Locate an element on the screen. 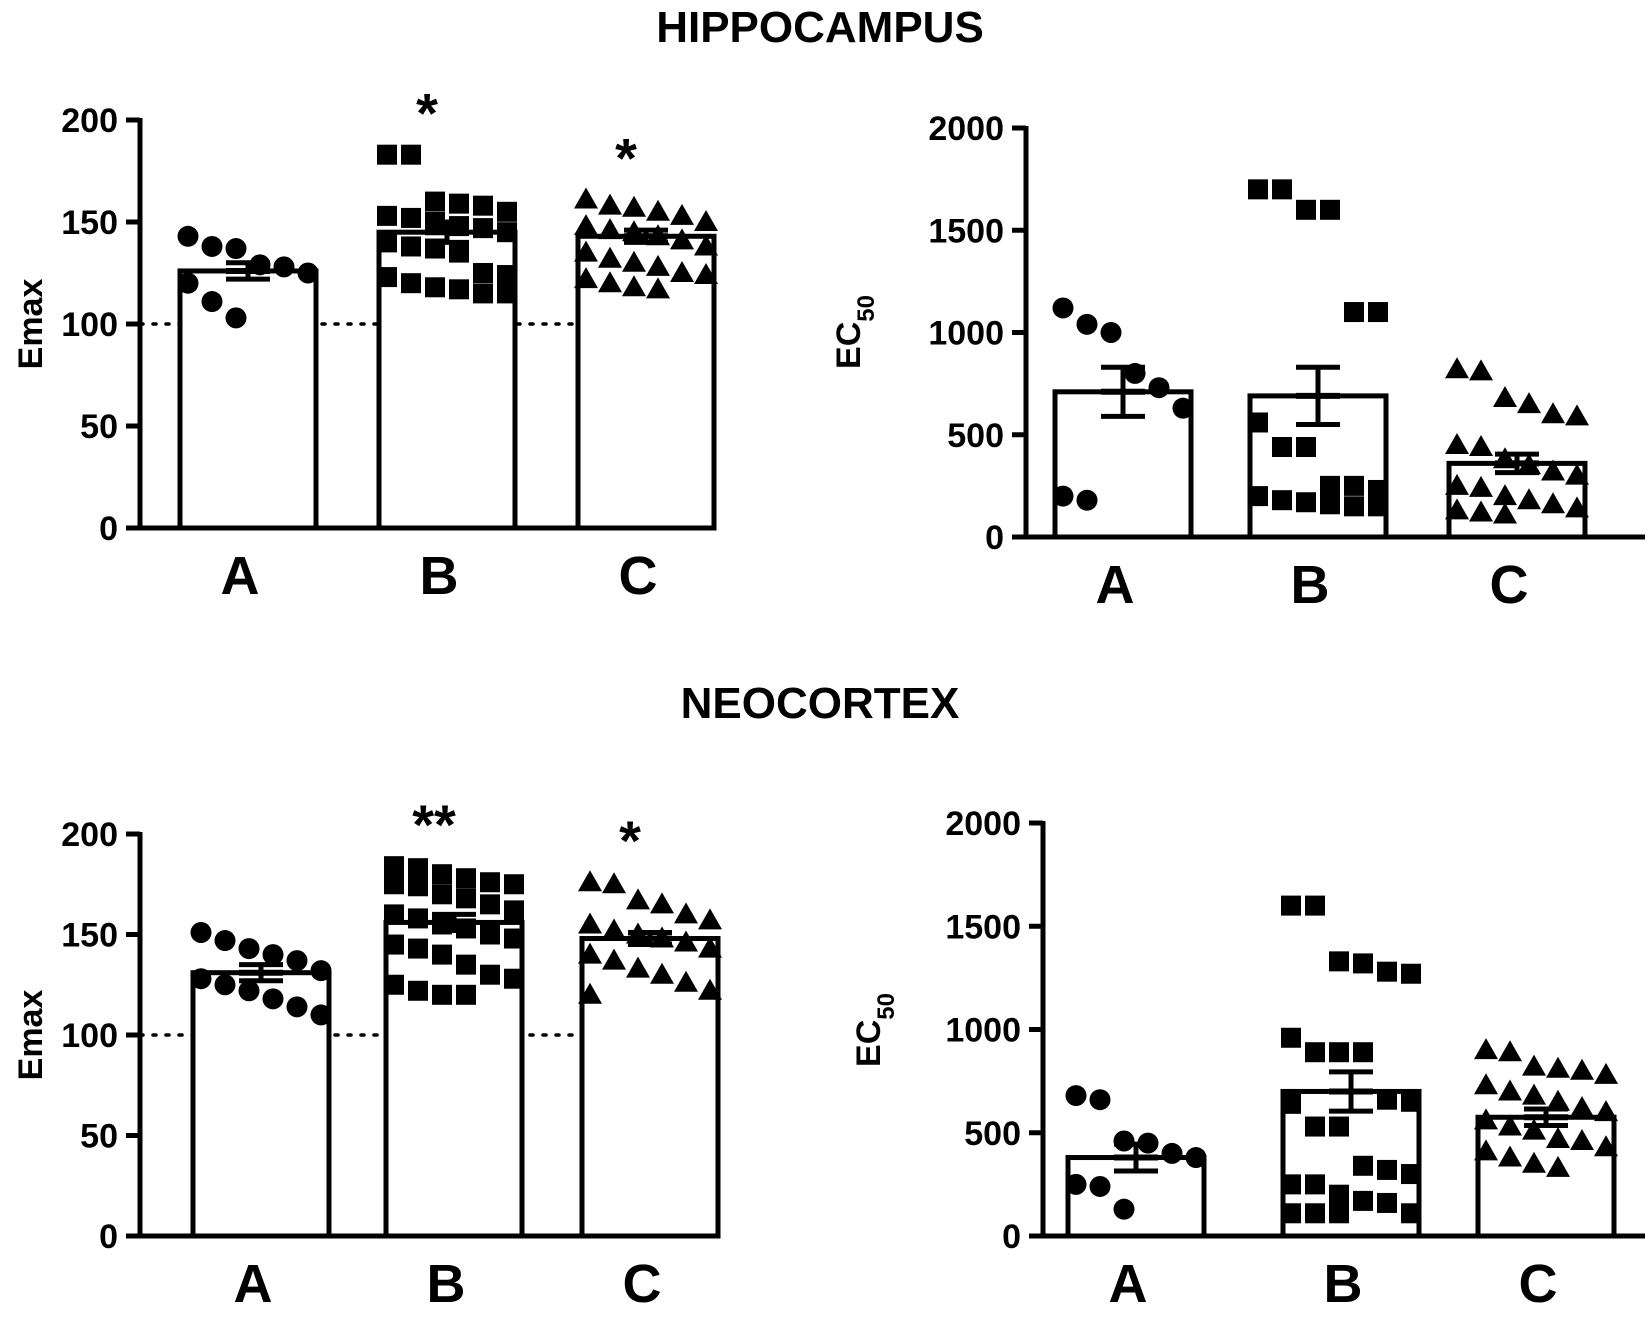 This screenshot has width=1650, height=1323. y-tick-label: 50 is located at coordinates (99, 427).